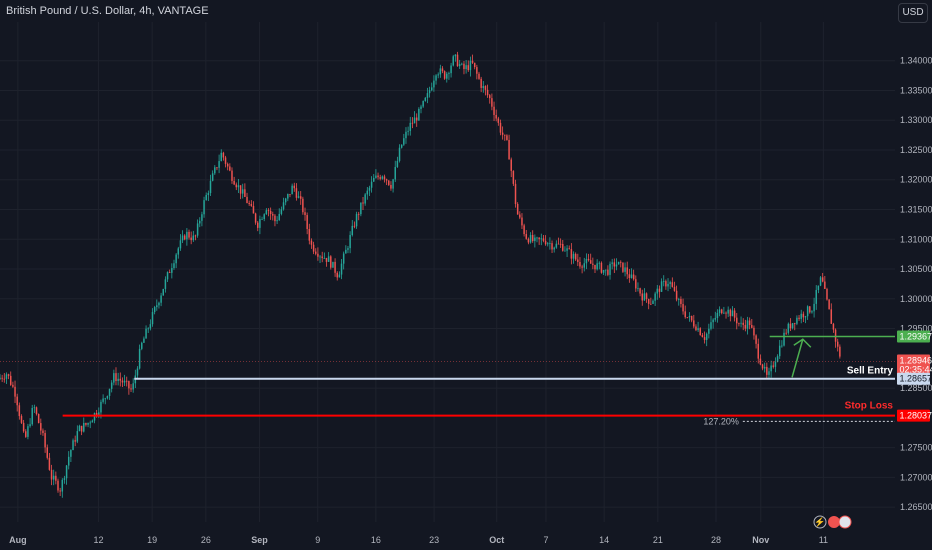 The height and width of the screenshot is (550, 932). Describe the element at coordinates (916, 299) in the screenshot. I see `y-tick-label: 1.30000` at that location.